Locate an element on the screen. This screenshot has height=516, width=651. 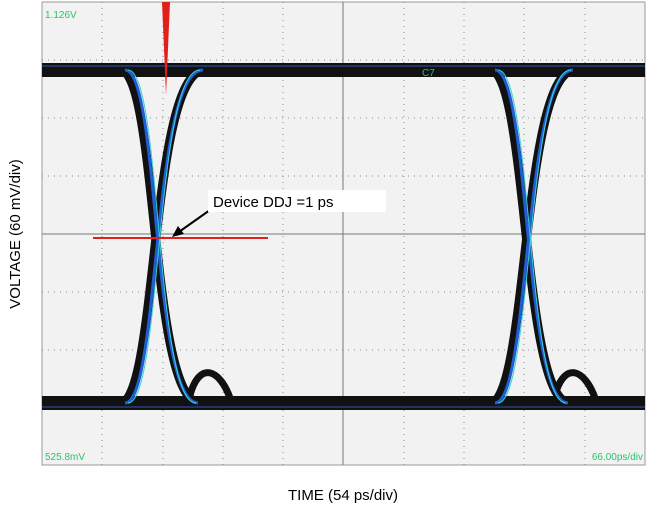
annotation-arrow is located at coordinates (193, 222).